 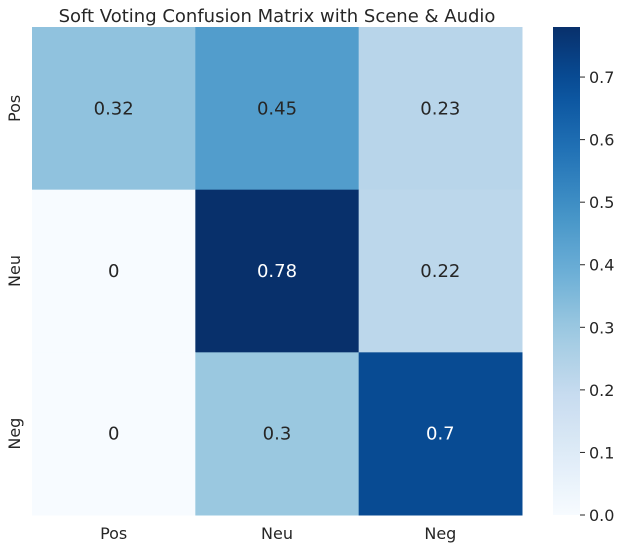 I want to click on x-tick-label: Neu, so click(x=277, y=533).